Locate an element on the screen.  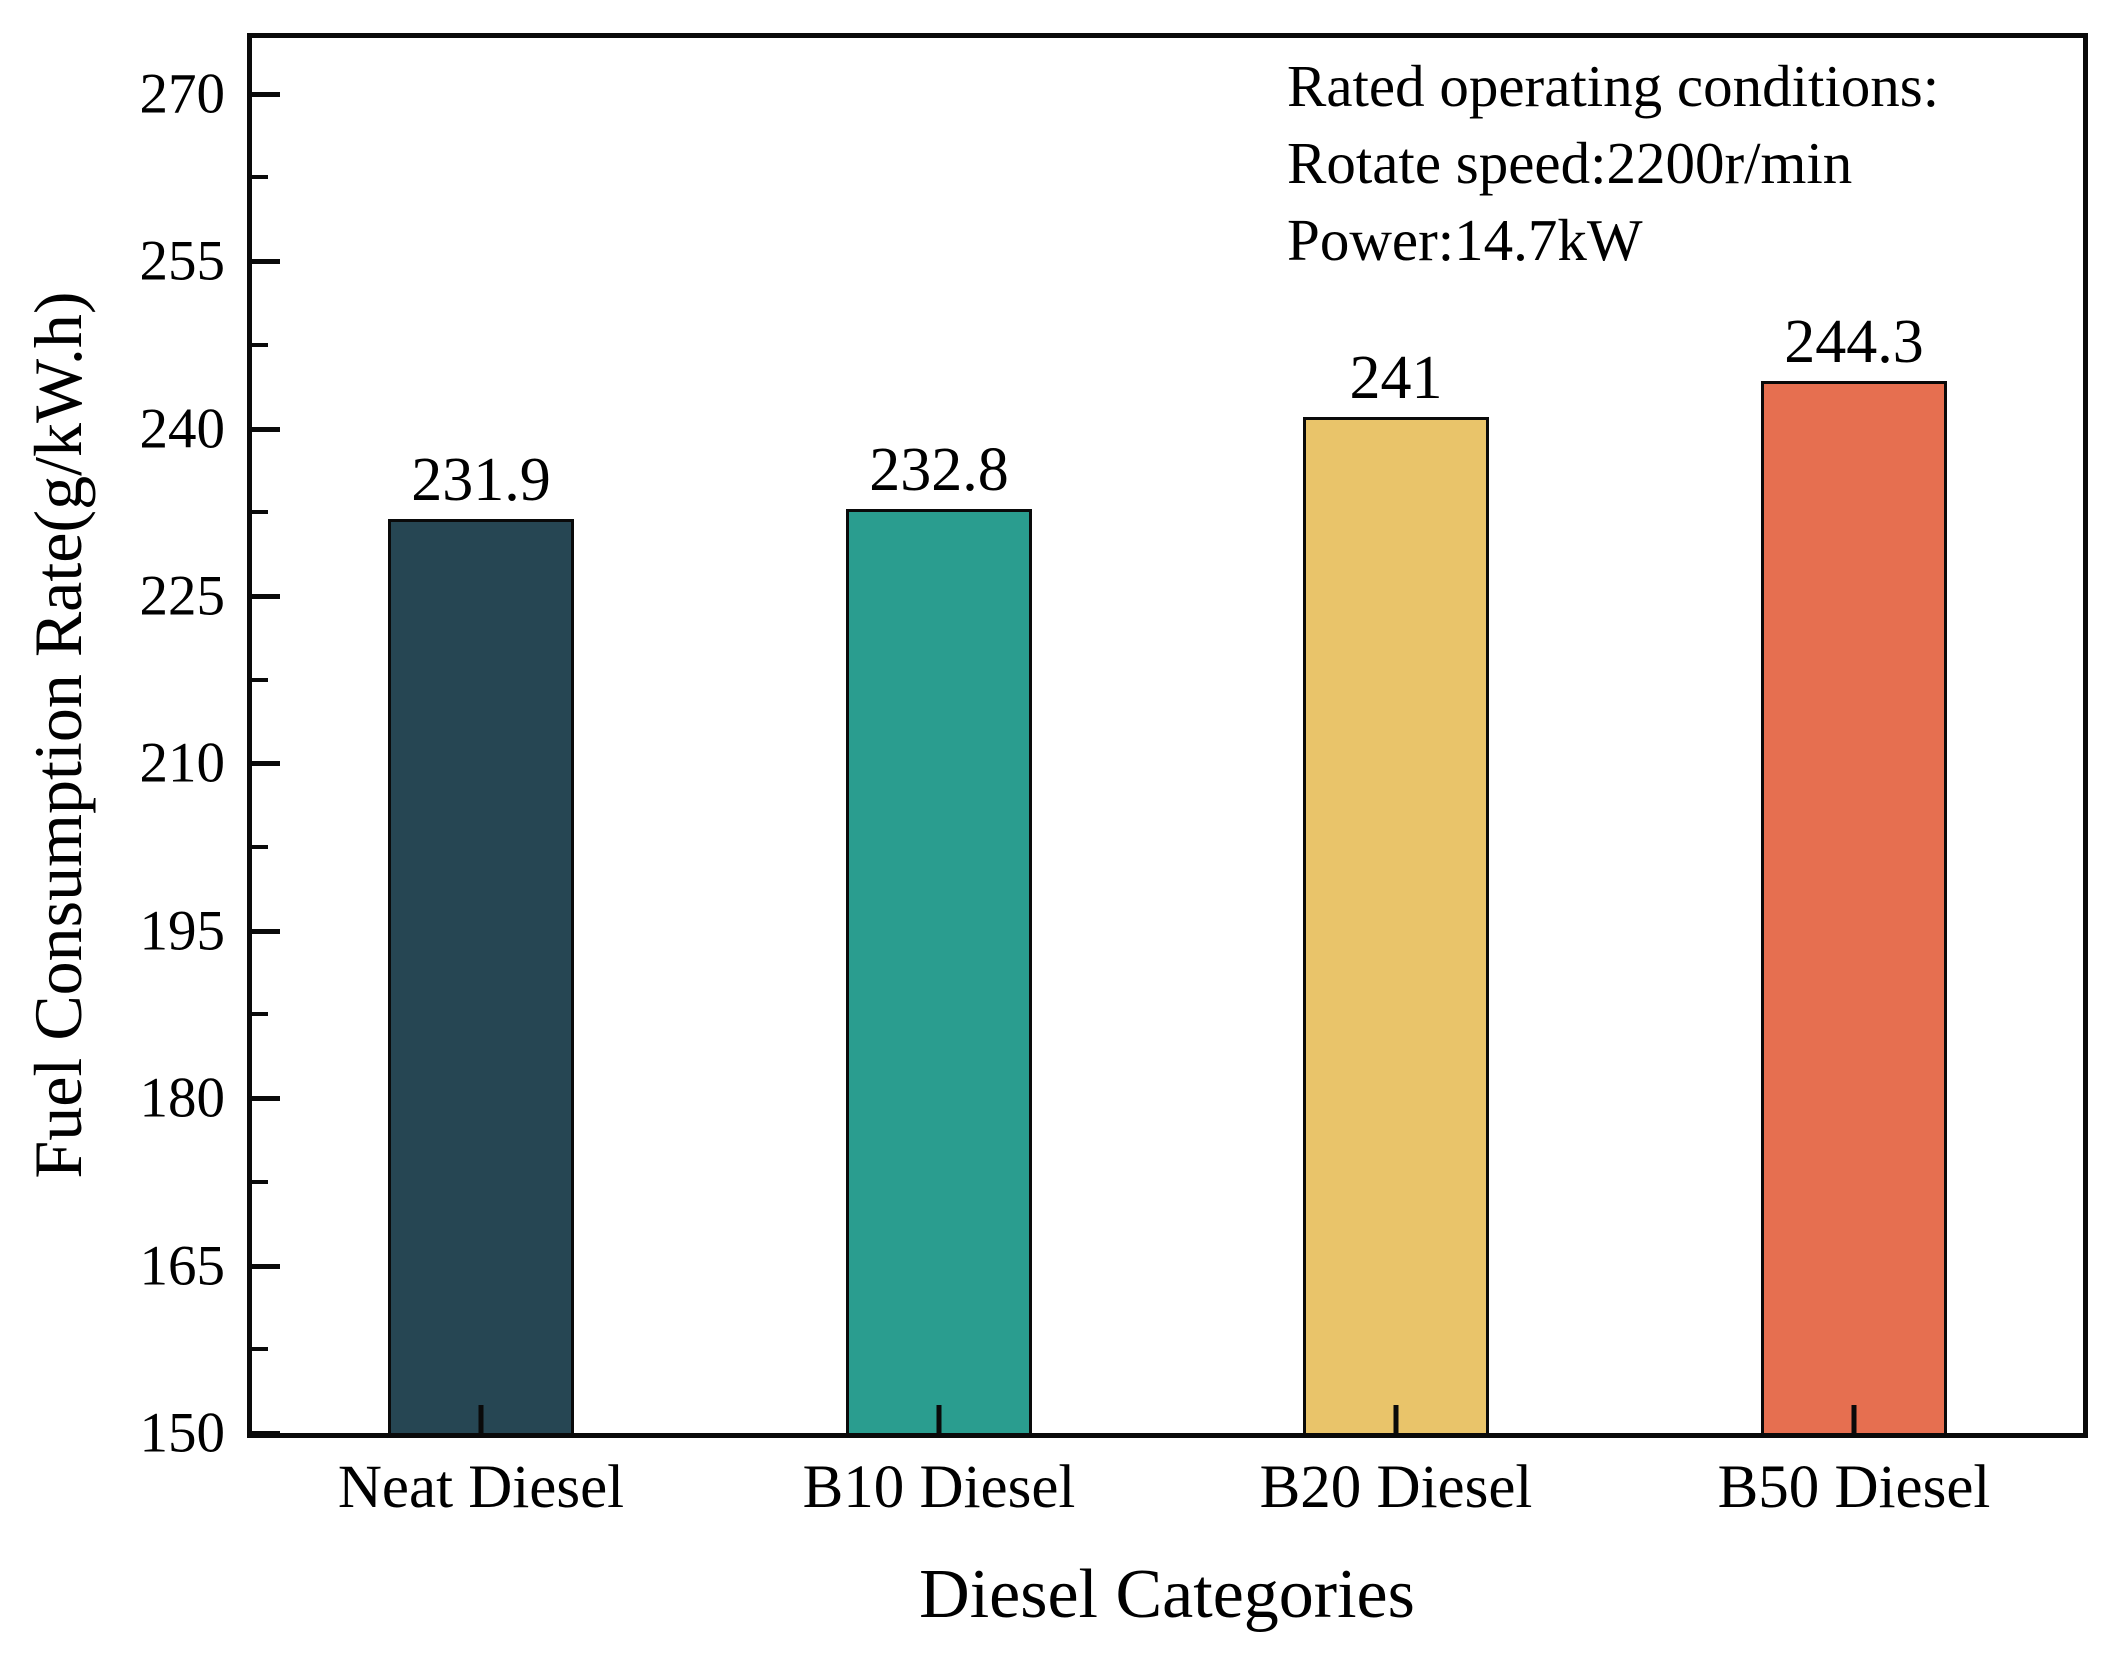
bar-value-label: 232.8 is located at coordinates (939, 470).